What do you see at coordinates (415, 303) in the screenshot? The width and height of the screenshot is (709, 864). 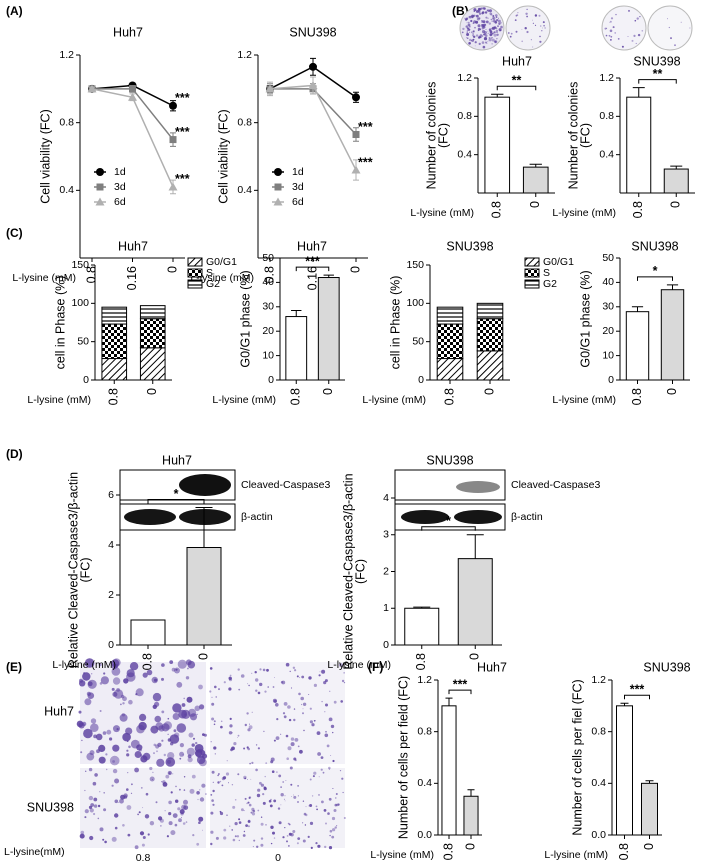 I see `y-tick-label: 100` at bounding box center [415, 303].